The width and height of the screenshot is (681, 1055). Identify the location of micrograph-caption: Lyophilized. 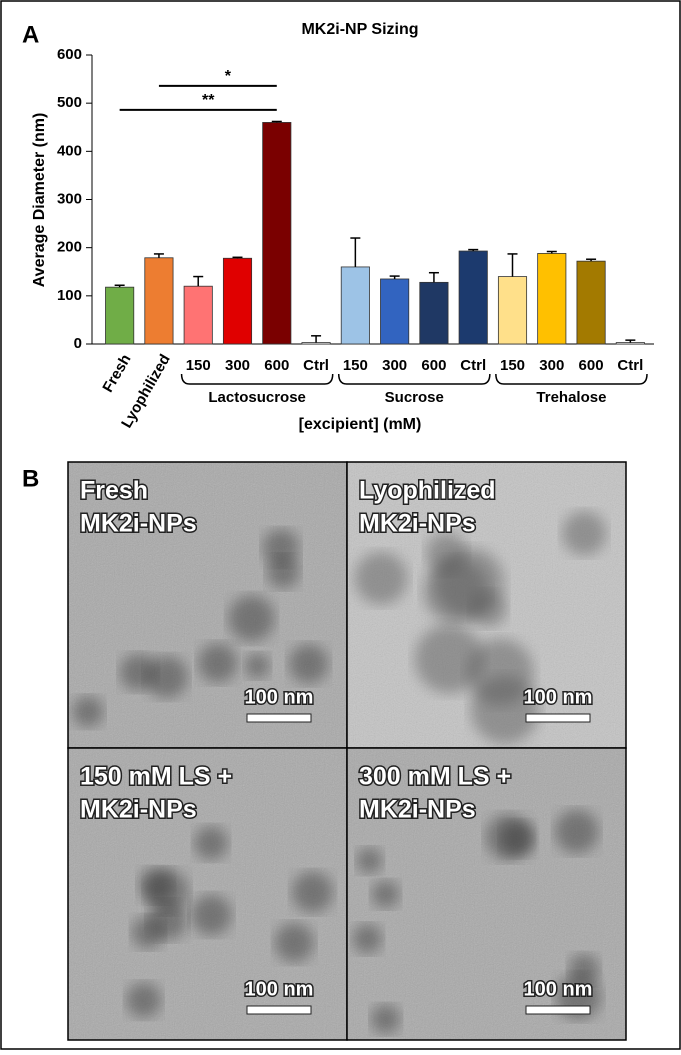
(427, 491).